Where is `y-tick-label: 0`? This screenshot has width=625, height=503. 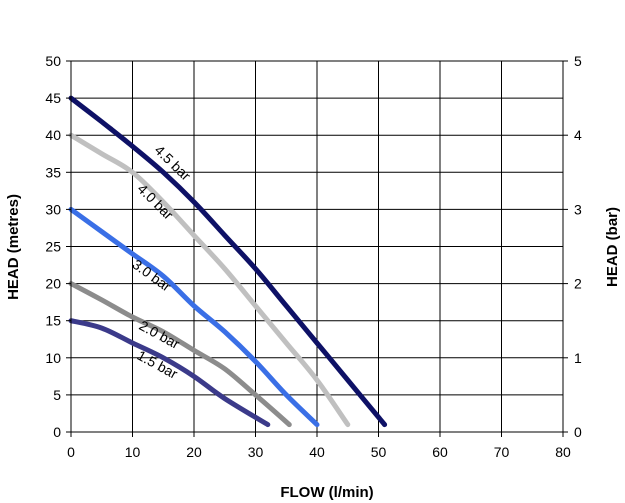
y-tick-label: 0 is located at coordinates (57, 432).